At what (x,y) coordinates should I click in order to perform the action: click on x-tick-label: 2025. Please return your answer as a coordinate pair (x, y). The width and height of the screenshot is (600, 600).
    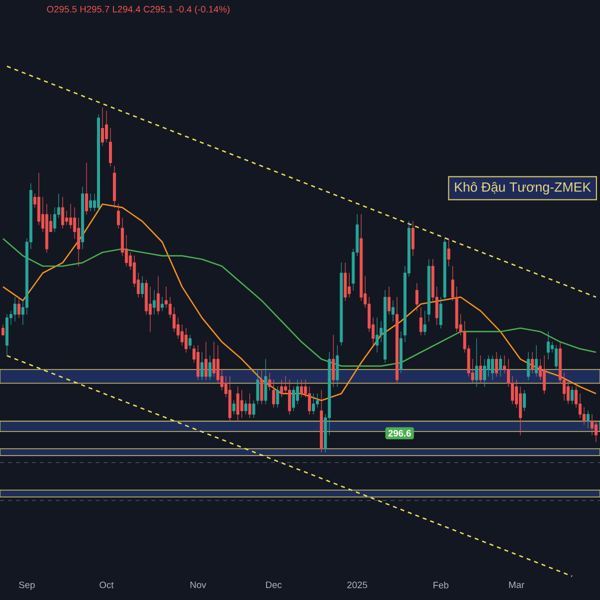
    Looking at the image, I should click on (357, 585).